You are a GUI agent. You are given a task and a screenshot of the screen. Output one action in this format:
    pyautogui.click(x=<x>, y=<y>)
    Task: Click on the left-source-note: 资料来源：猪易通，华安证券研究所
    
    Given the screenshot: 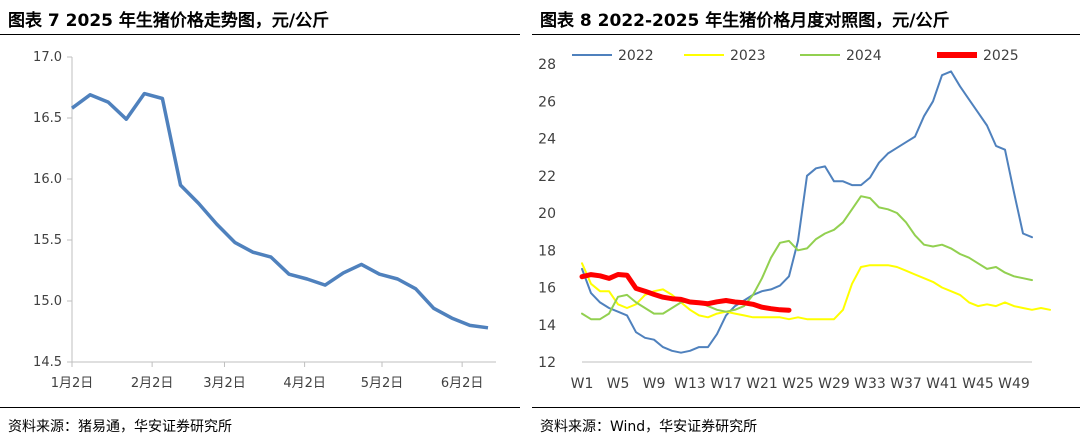 What is the action you would take?
    pyautogui.click(x=120, y=427)
    